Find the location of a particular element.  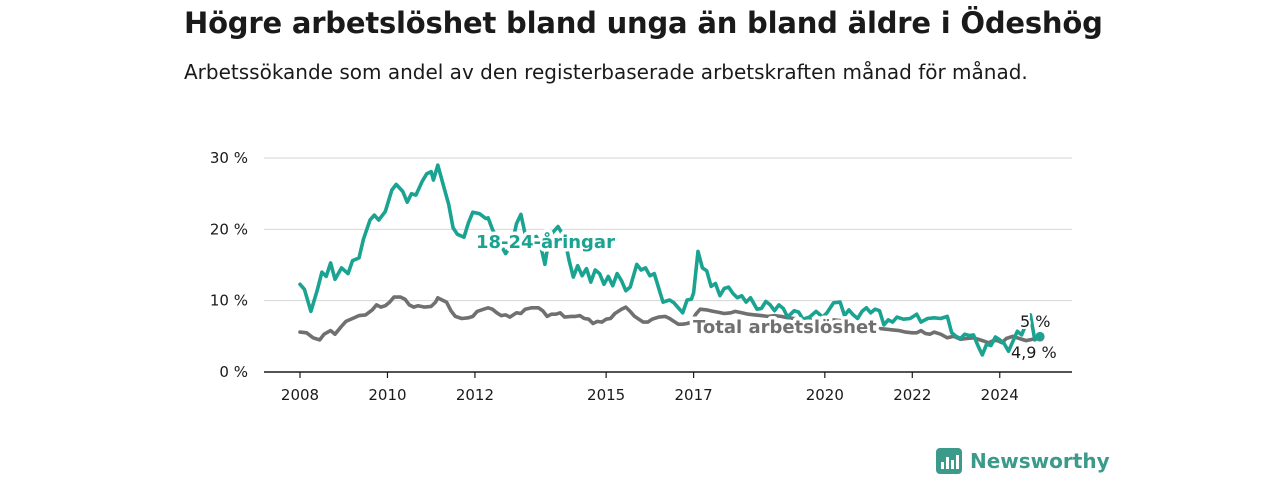

y-tick-label: 20 % is located at coordinates (229, 229).